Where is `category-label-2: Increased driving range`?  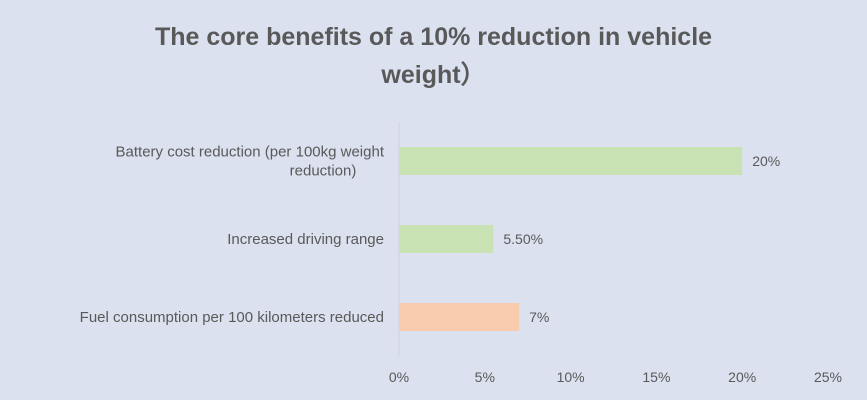 category-label-2: Increased driving range is located at coordinates (305, 239).